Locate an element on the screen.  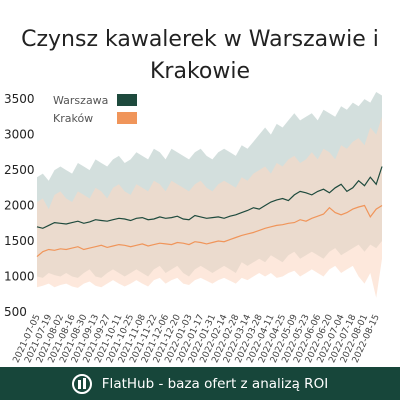
y-axis: 500 1000 1500 2000 2500 3000 3500 is located at coordinates (19, 205).